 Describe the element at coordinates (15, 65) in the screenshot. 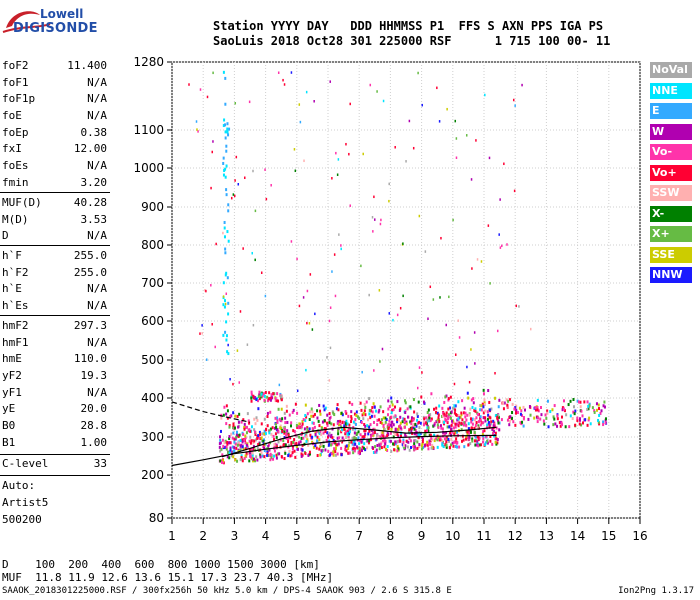

I see `param-key: foF2` at that location.